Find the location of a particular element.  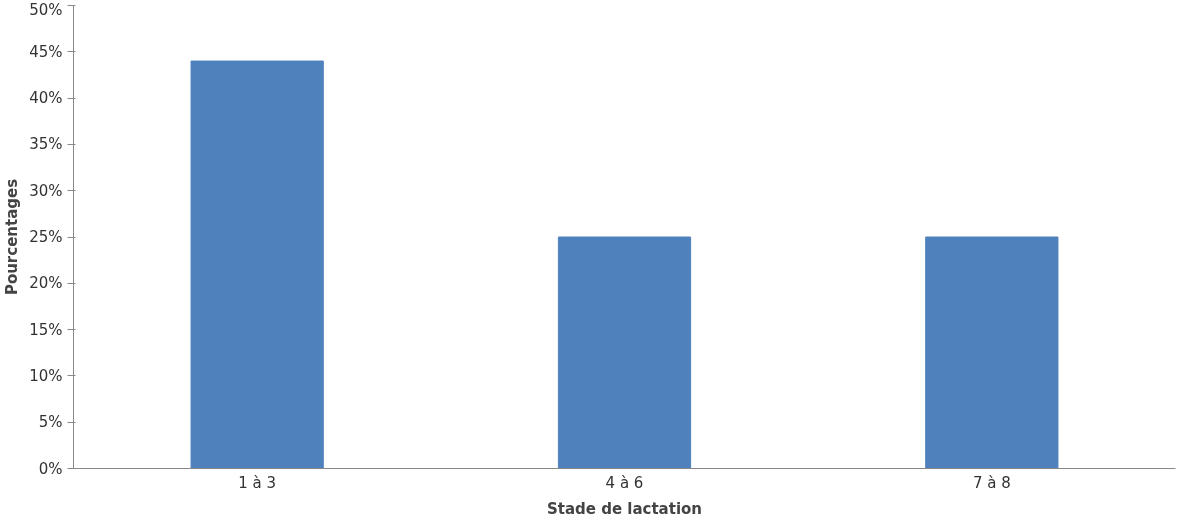

y-tick-label: 0% is located at coordinates (50, 468).